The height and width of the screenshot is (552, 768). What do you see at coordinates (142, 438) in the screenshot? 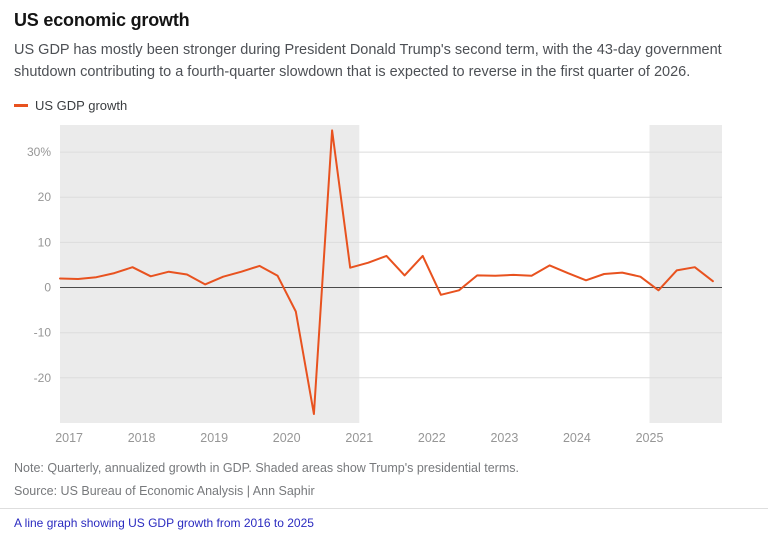
I see `svg-text: 2018` at bounding box center [142, 438].